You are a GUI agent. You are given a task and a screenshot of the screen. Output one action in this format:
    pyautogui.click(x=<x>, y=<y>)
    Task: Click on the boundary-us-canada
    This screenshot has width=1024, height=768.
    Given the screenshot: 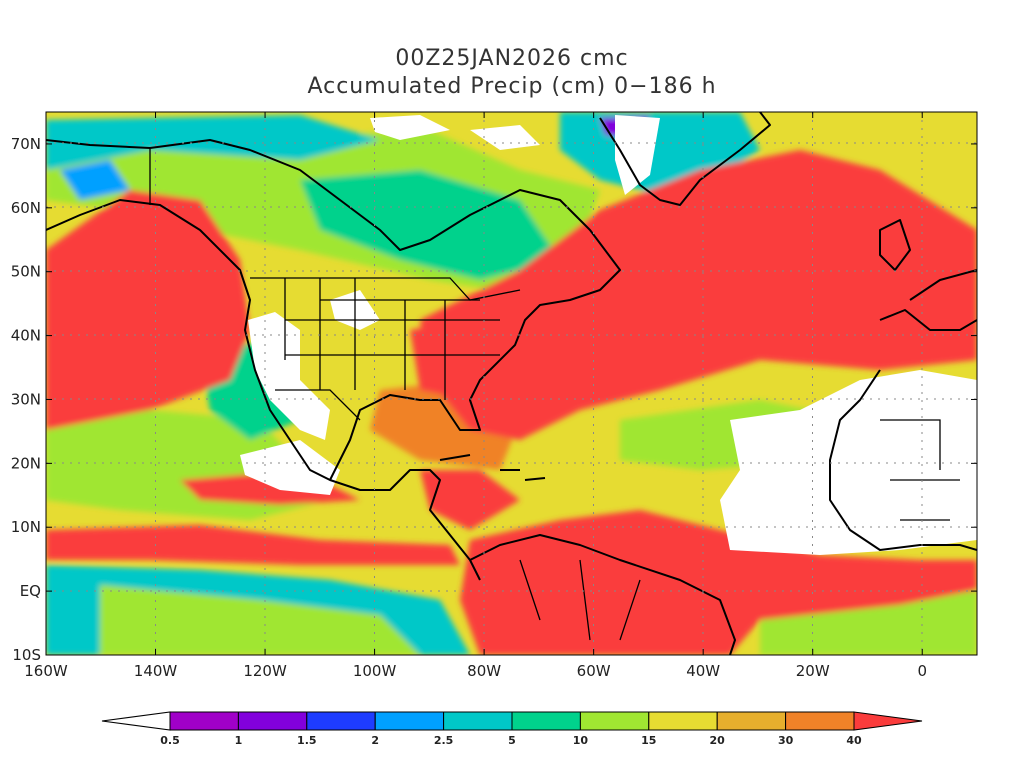 What is the action you would take?
    pyautogui.click(x=385, y=289)
    